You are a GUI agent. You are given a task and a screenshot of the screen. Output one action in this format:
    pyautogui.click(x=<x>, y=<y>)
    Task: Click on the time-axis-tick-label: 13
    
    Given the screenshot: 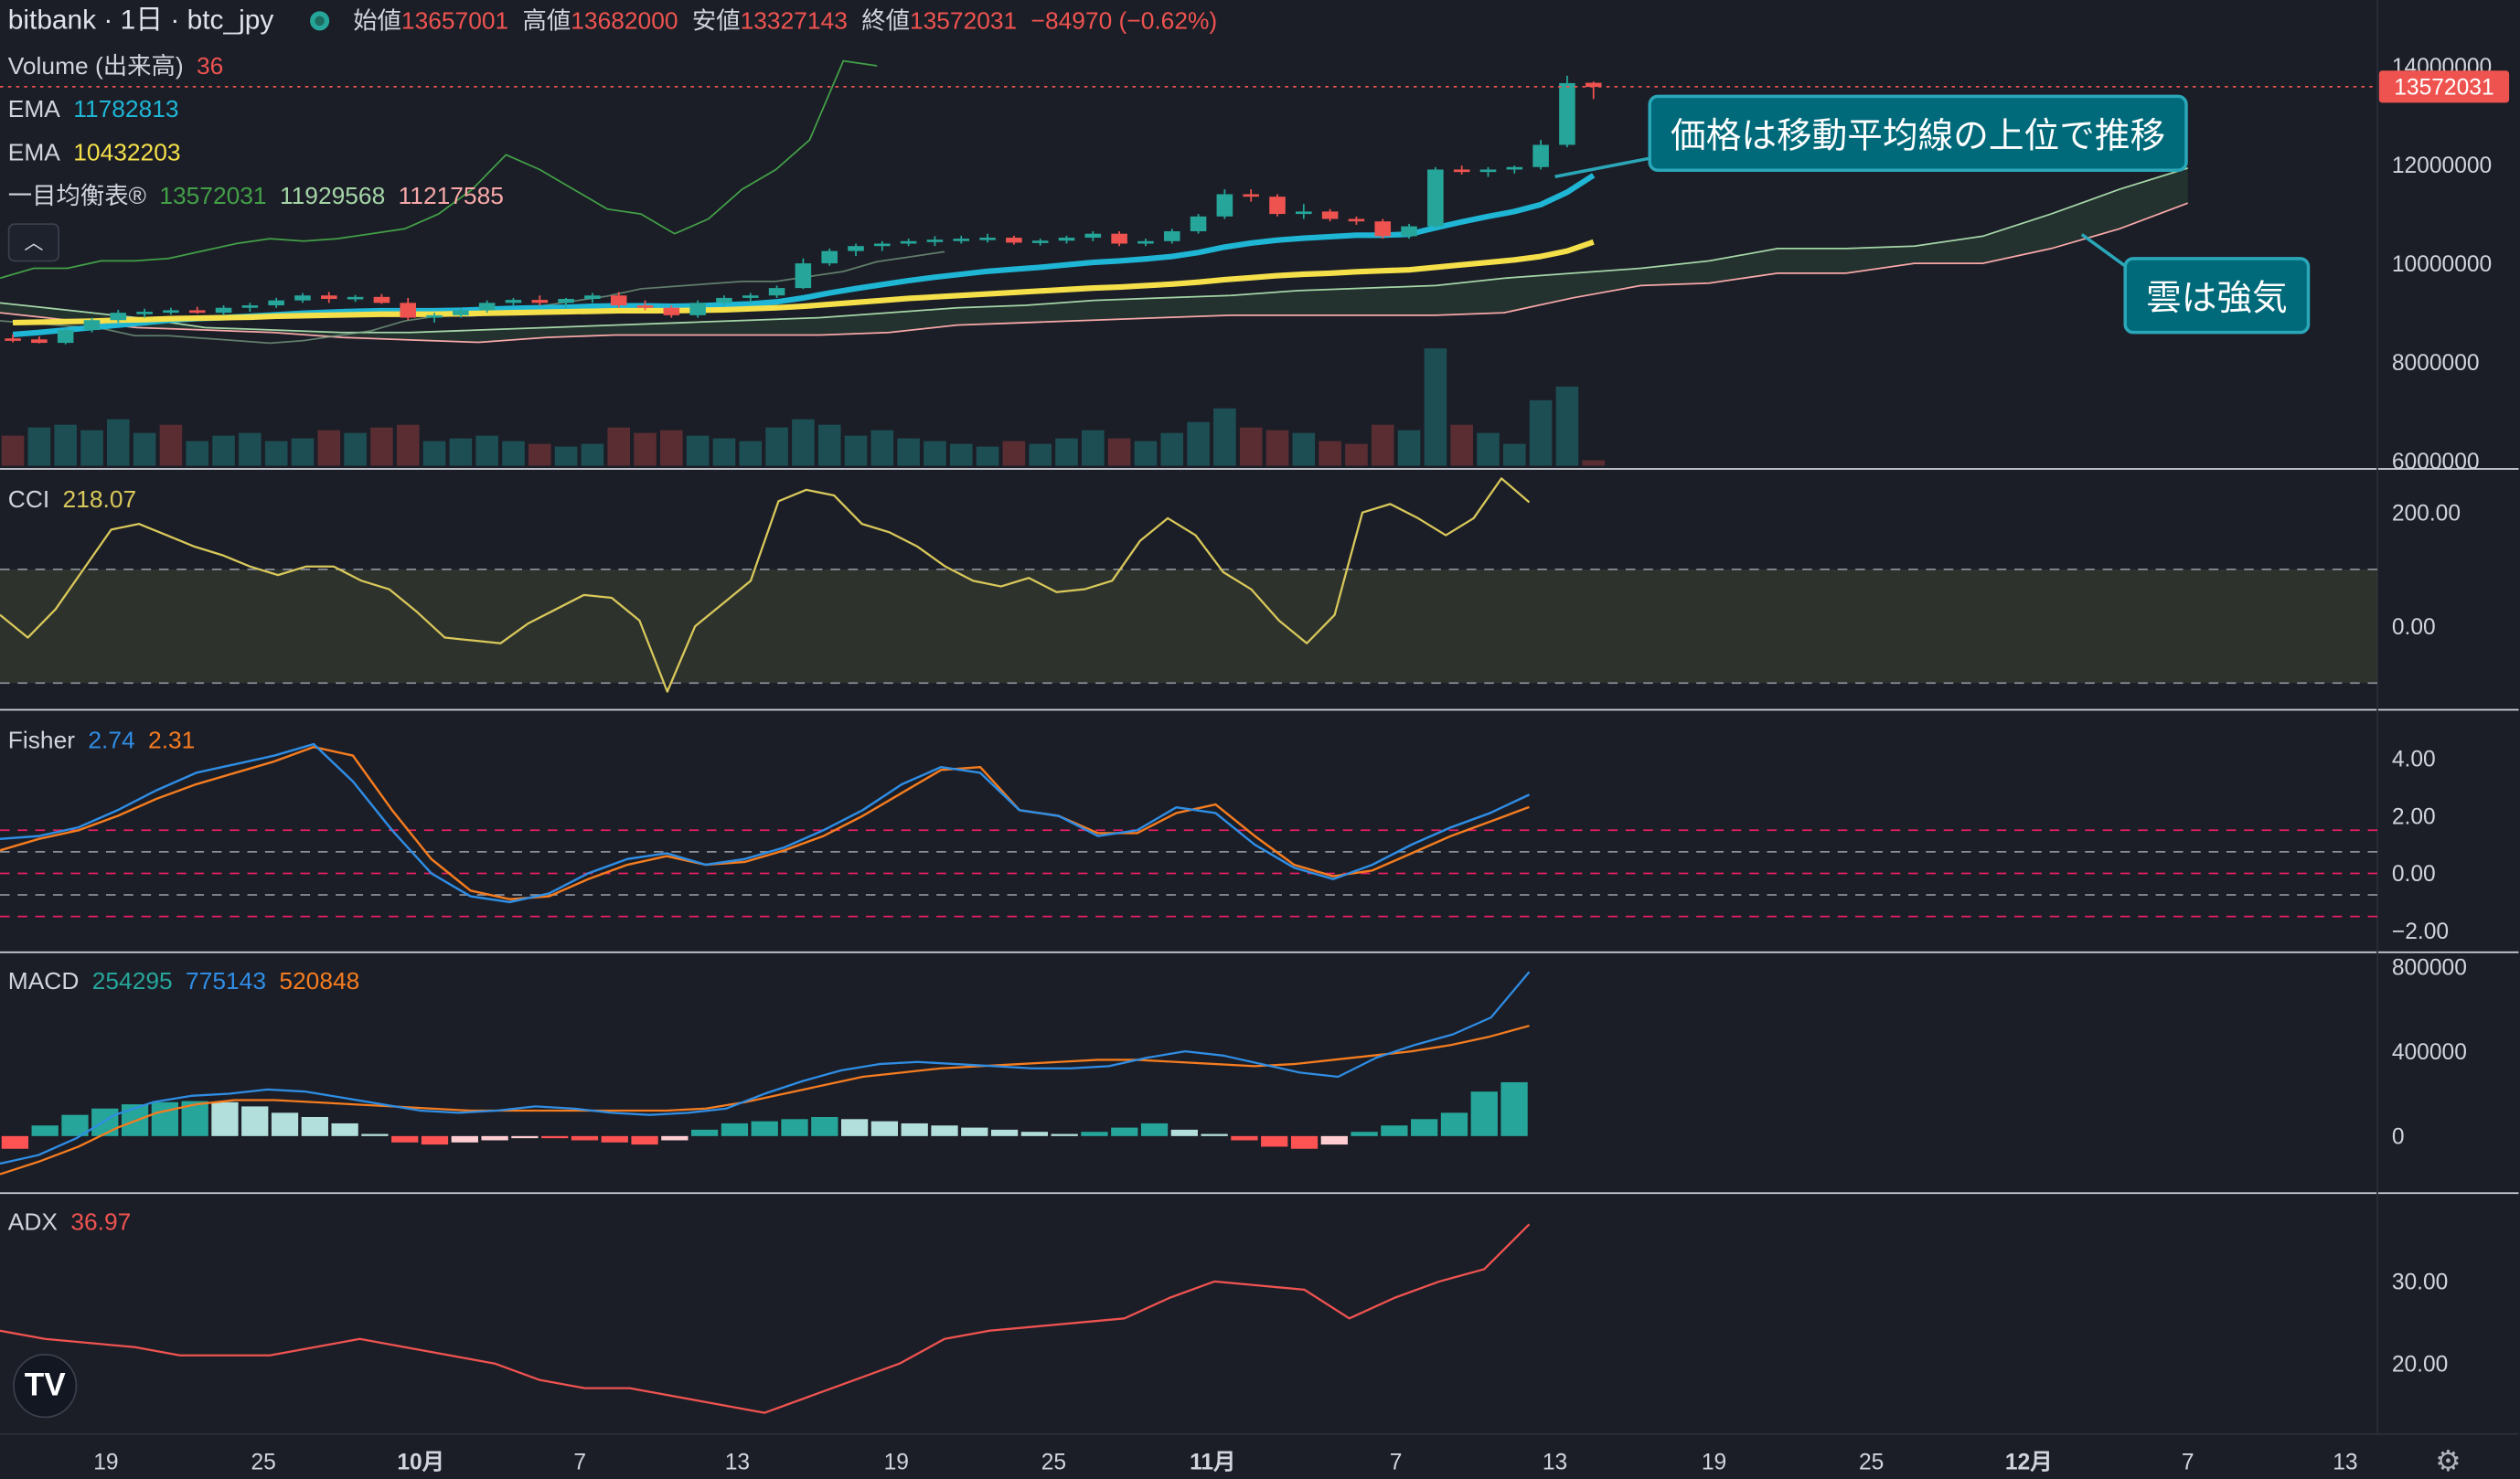 What is the action you would take?
    pyautogui.click(x=2345, y=1462)
    